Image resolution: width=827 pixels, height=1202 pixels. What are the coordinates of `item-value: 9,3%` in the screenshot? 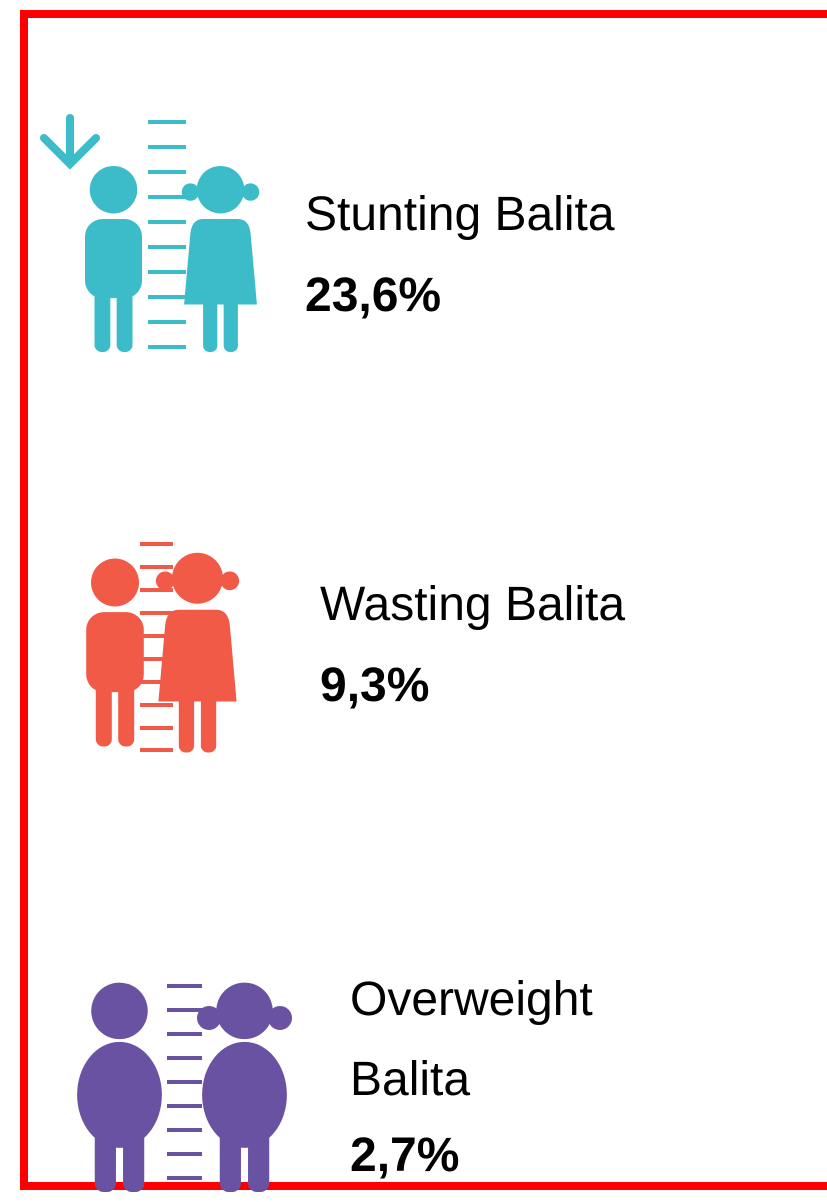 It's located at (375, 685).